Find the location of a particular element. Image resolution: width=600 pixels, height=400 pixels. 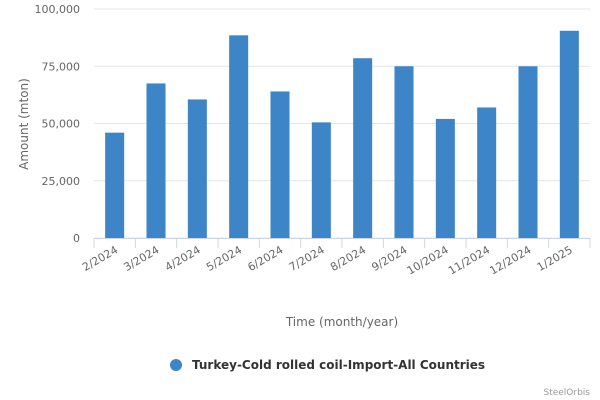

x-tick-label: 2/2024 is located at coordinates (100, 258).